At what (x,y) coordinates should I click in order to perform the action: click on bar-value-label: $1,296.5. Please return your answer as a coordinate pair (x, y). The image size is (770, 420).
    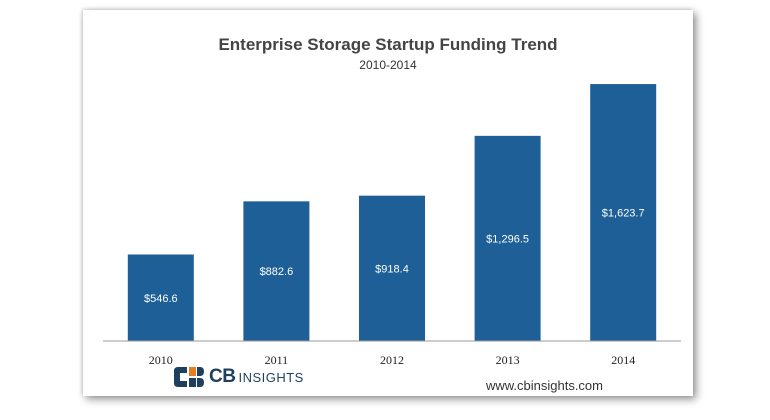
    Looking at the image, I should click on (507, 239).